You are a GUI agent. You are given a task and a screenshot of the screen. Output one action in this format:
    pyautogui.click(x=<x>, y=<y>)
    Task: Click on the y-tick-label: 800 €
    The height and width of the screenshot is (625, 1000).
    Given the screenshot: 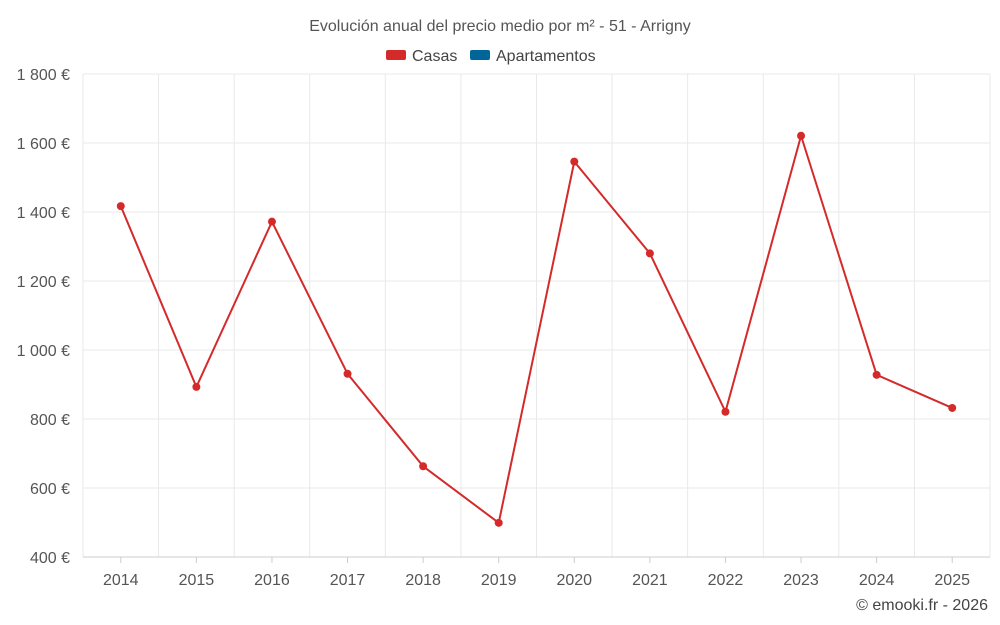 What is the action you would take?
    pyautogui.click(x=50, y=420)
    